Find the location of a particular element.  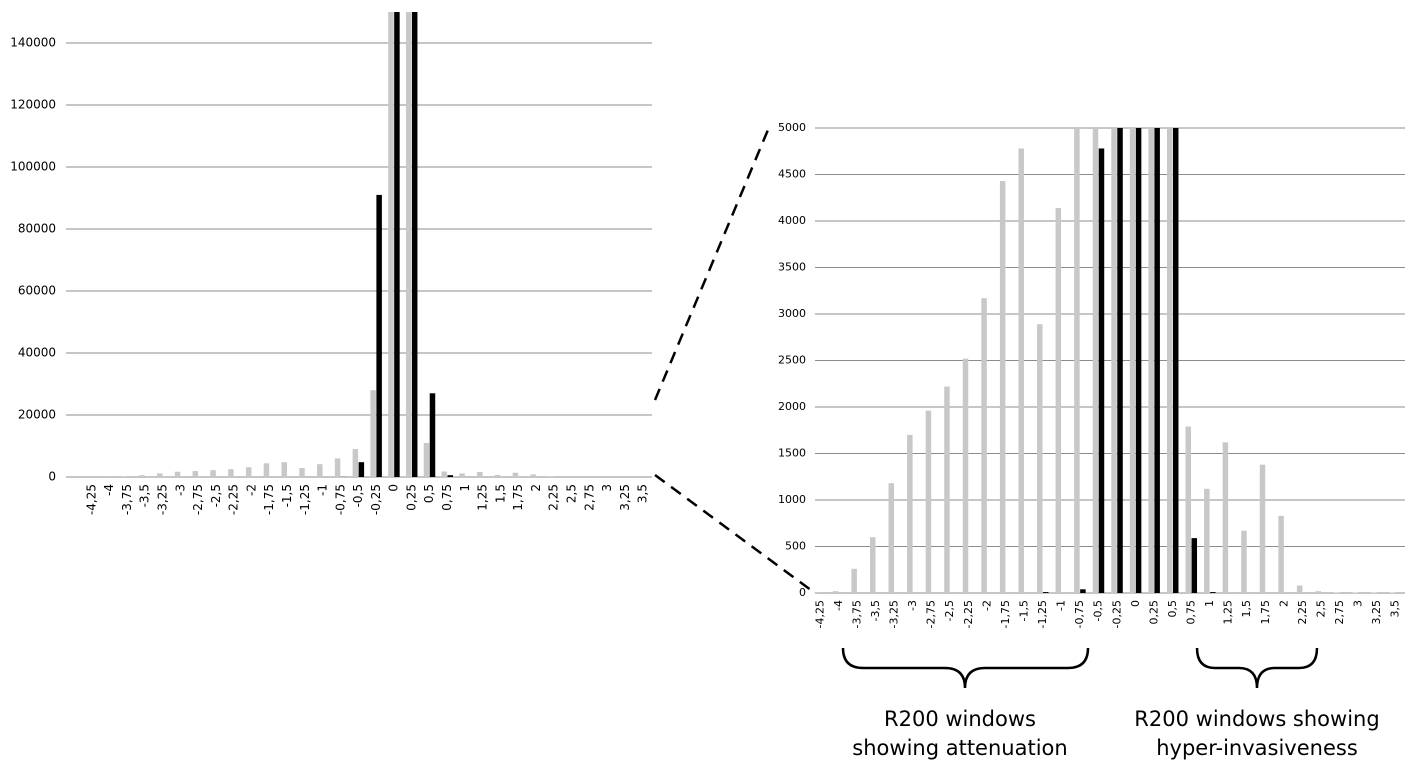

brace is located at coordinates (1257, 668).